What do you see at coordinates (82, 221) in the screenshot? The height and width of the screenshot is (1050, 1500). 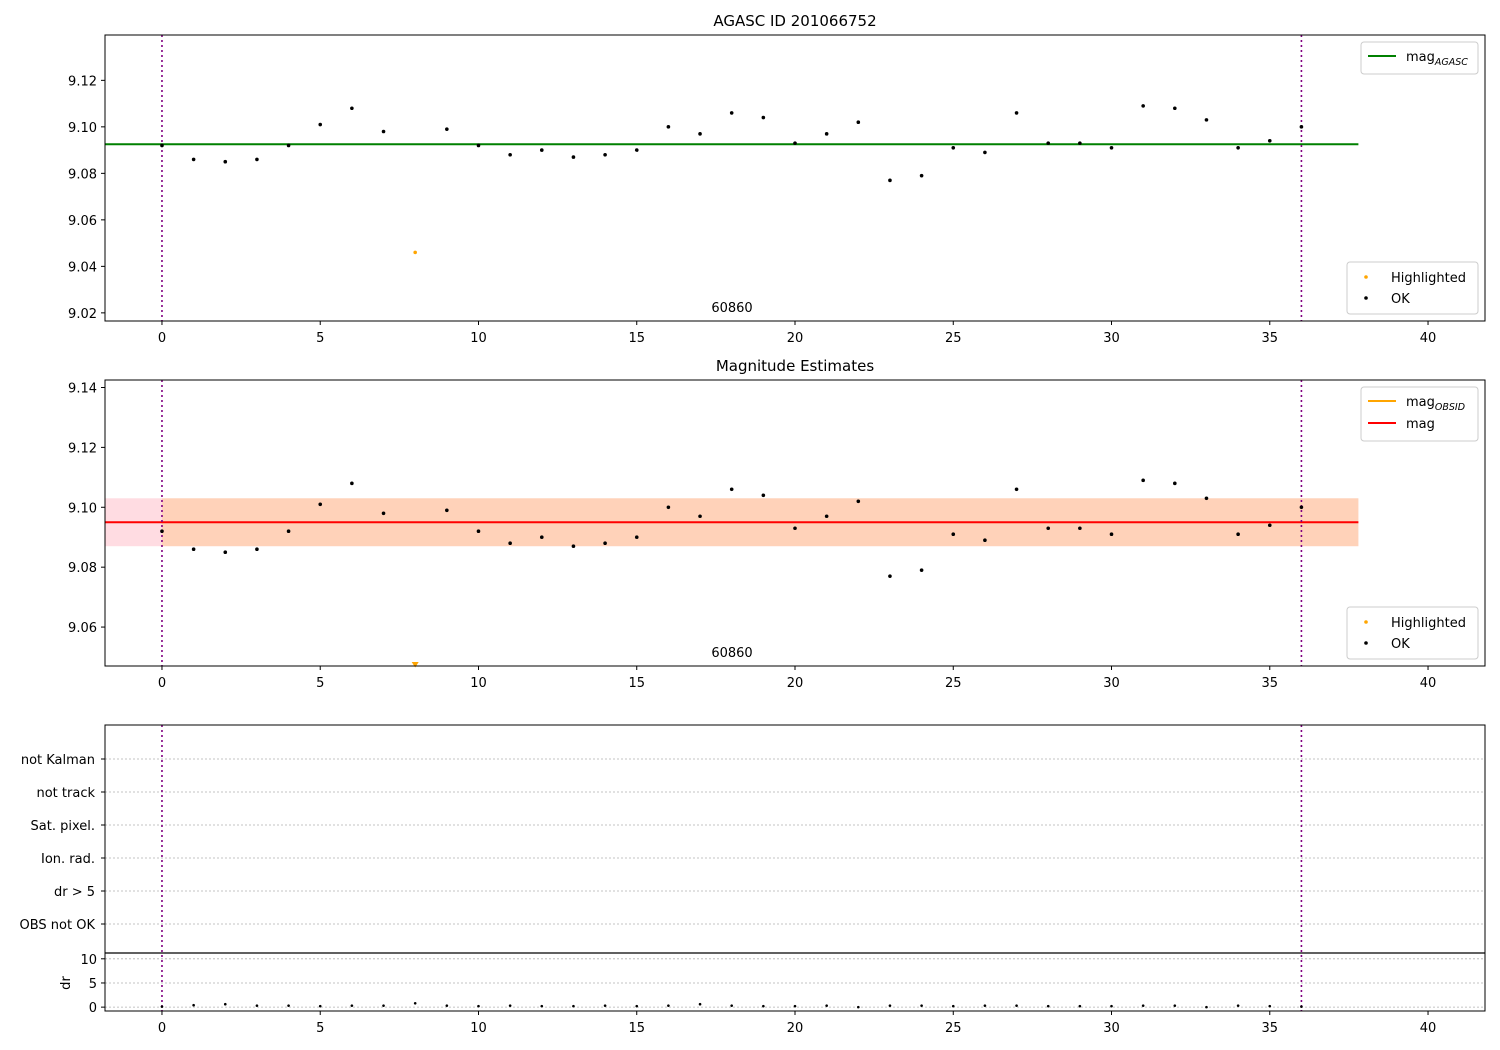 I see `y-tick-label: 9.06` at bounding box center [82, 221].